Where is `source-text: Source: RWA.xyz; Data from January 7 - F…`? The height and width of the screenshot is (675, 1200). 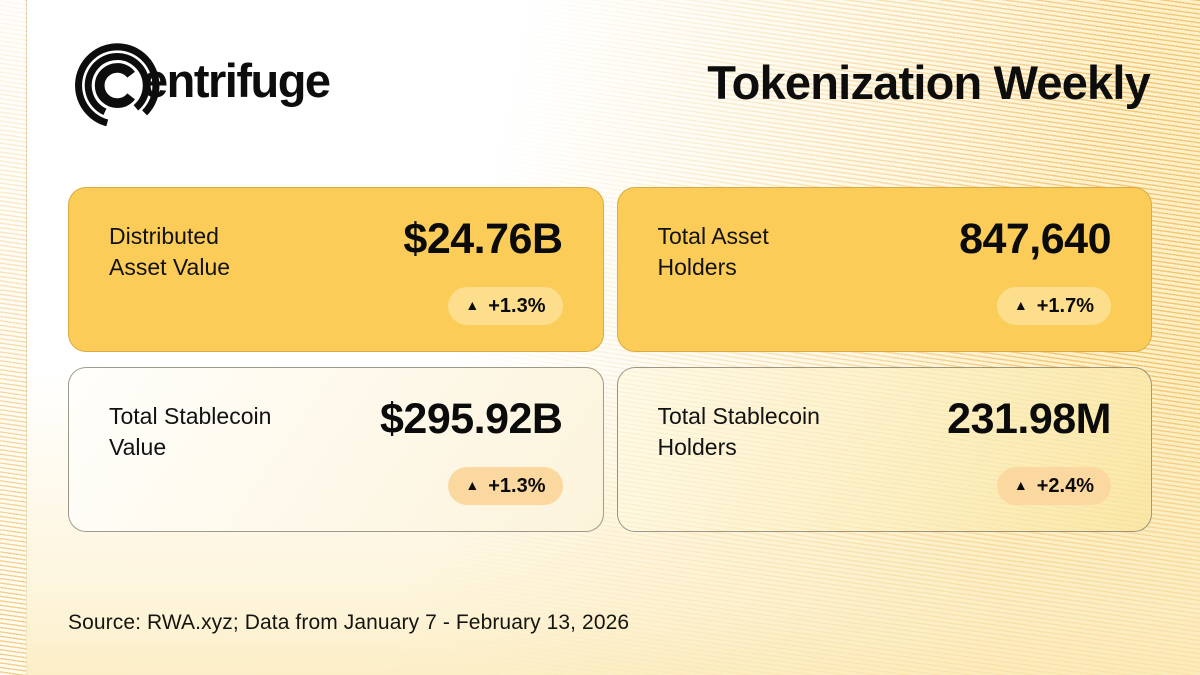
source-text: Source: RWA.xyz; Data from January 7 - F… is located at coordinates (349, 622).